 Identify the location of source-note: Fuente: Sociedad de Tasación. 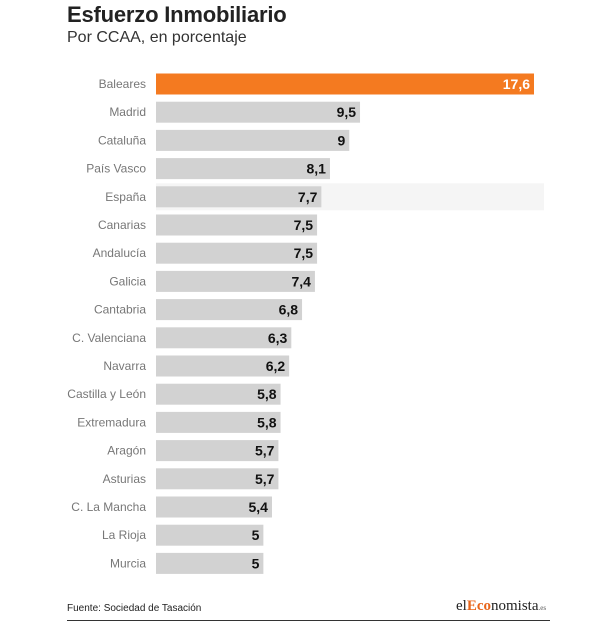
(134, 608).